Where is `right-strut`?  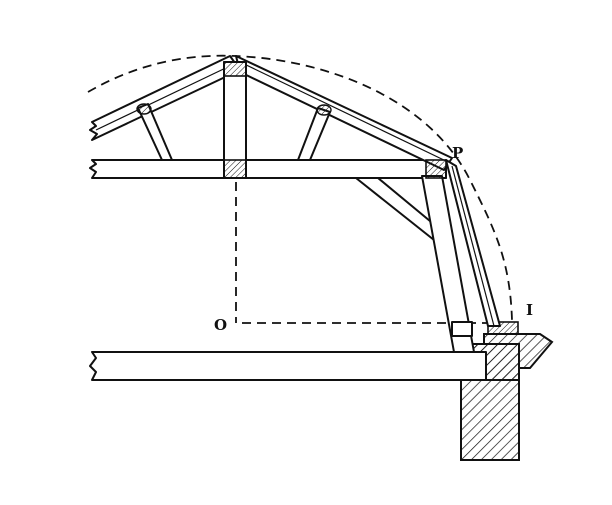
right-strut is located at coordinates (314, 132).